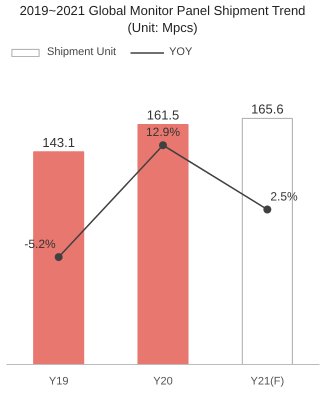 This screenshot has width=329, height=399. What do you see at coordinates (162, 19) in the screenshot?
I see `chart-title: 2019~2021 Global Monitor Panel Shipment Trend (Unit: Mpcs)` at bounding box center [162, 19].